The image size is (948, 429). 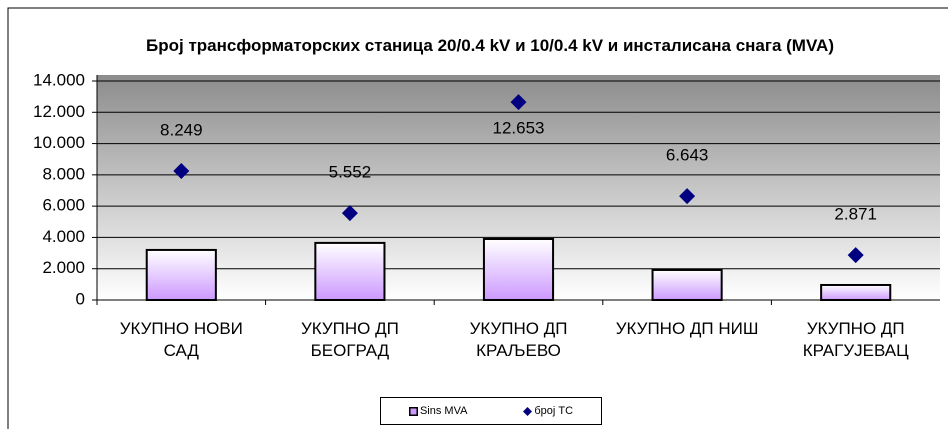 I want to click on data-label: 8.249, so click(x=181, y=129).